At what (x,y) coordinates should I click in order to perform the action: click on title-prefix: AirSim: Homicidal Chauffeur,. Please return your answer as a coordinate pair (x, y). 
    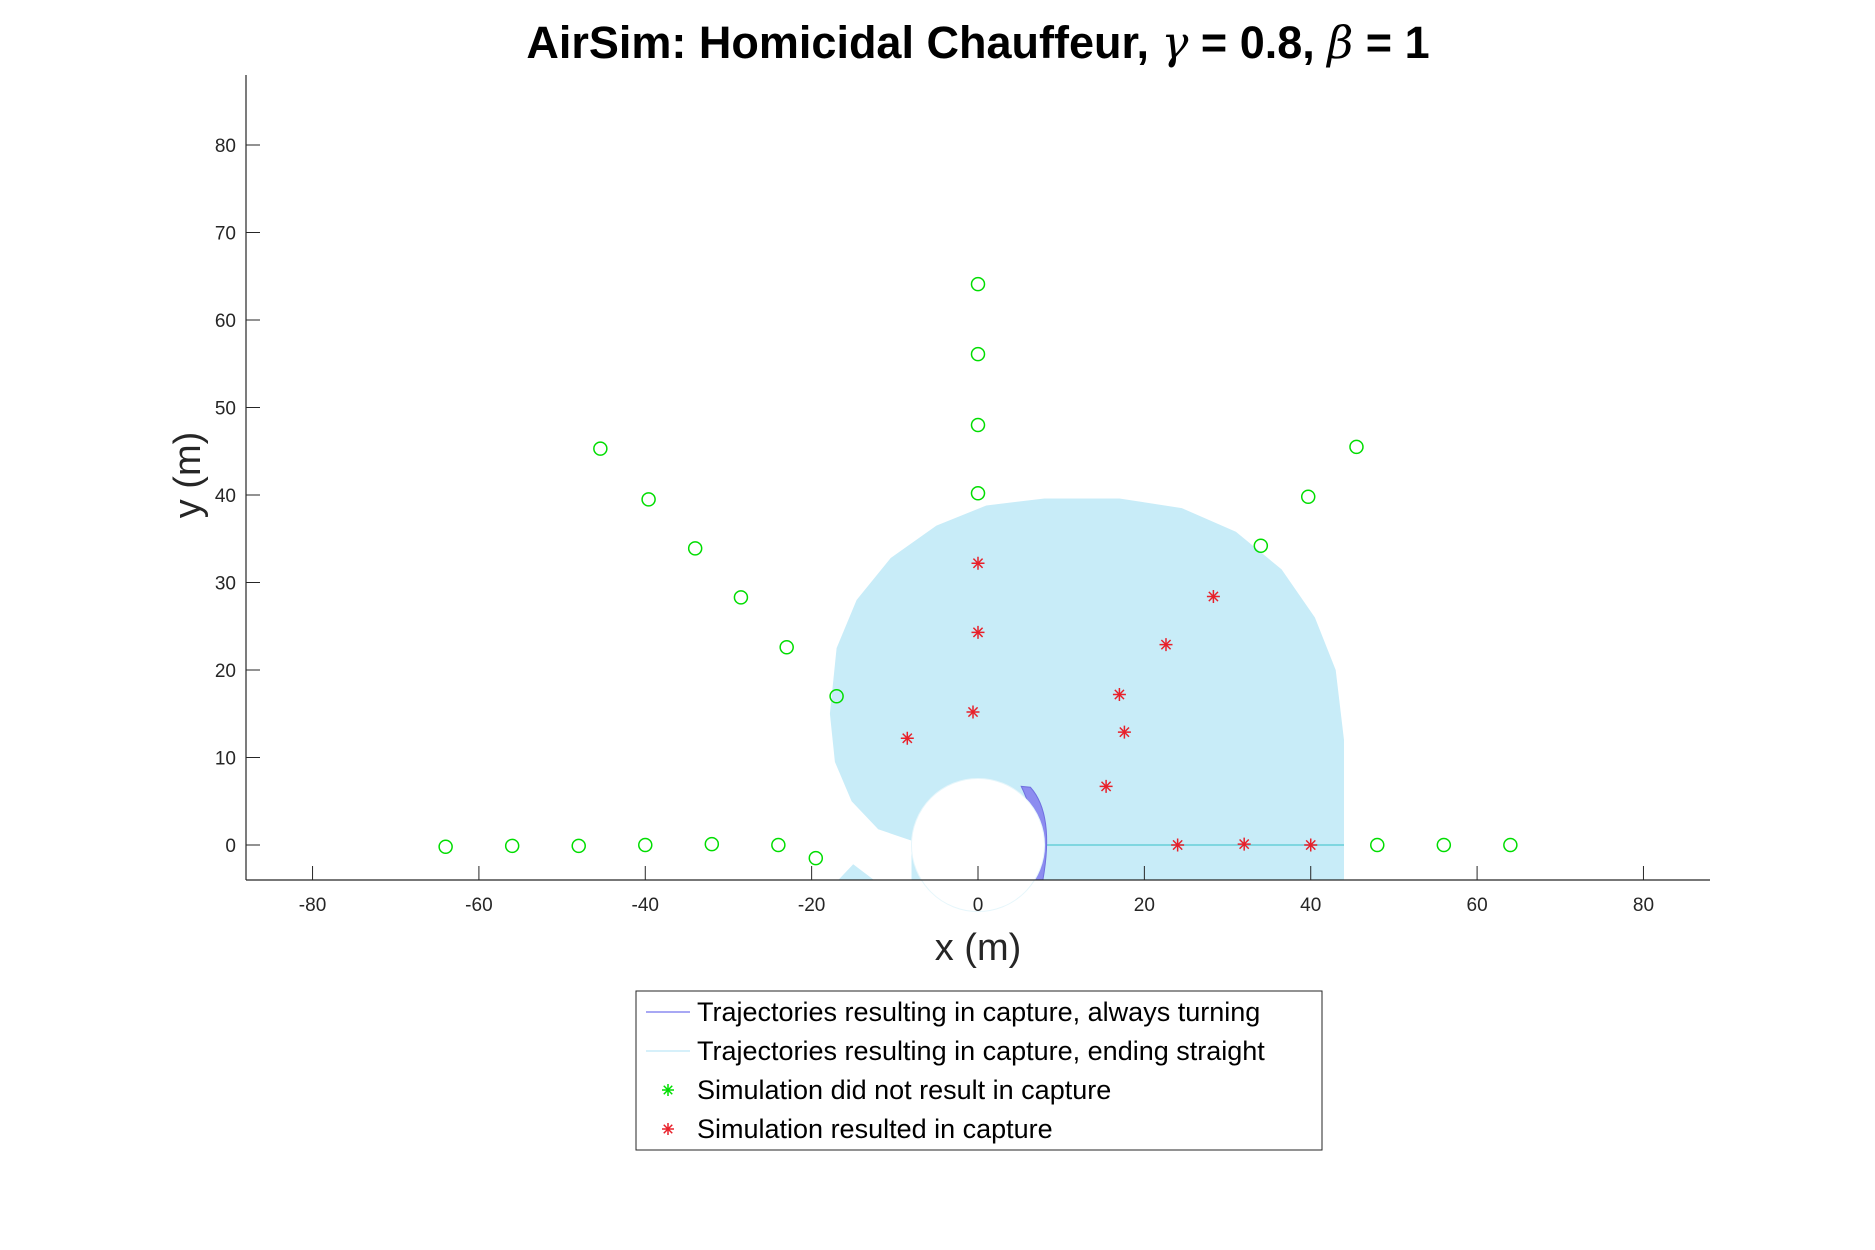
    Looking at the image, I should click on (843, 42).